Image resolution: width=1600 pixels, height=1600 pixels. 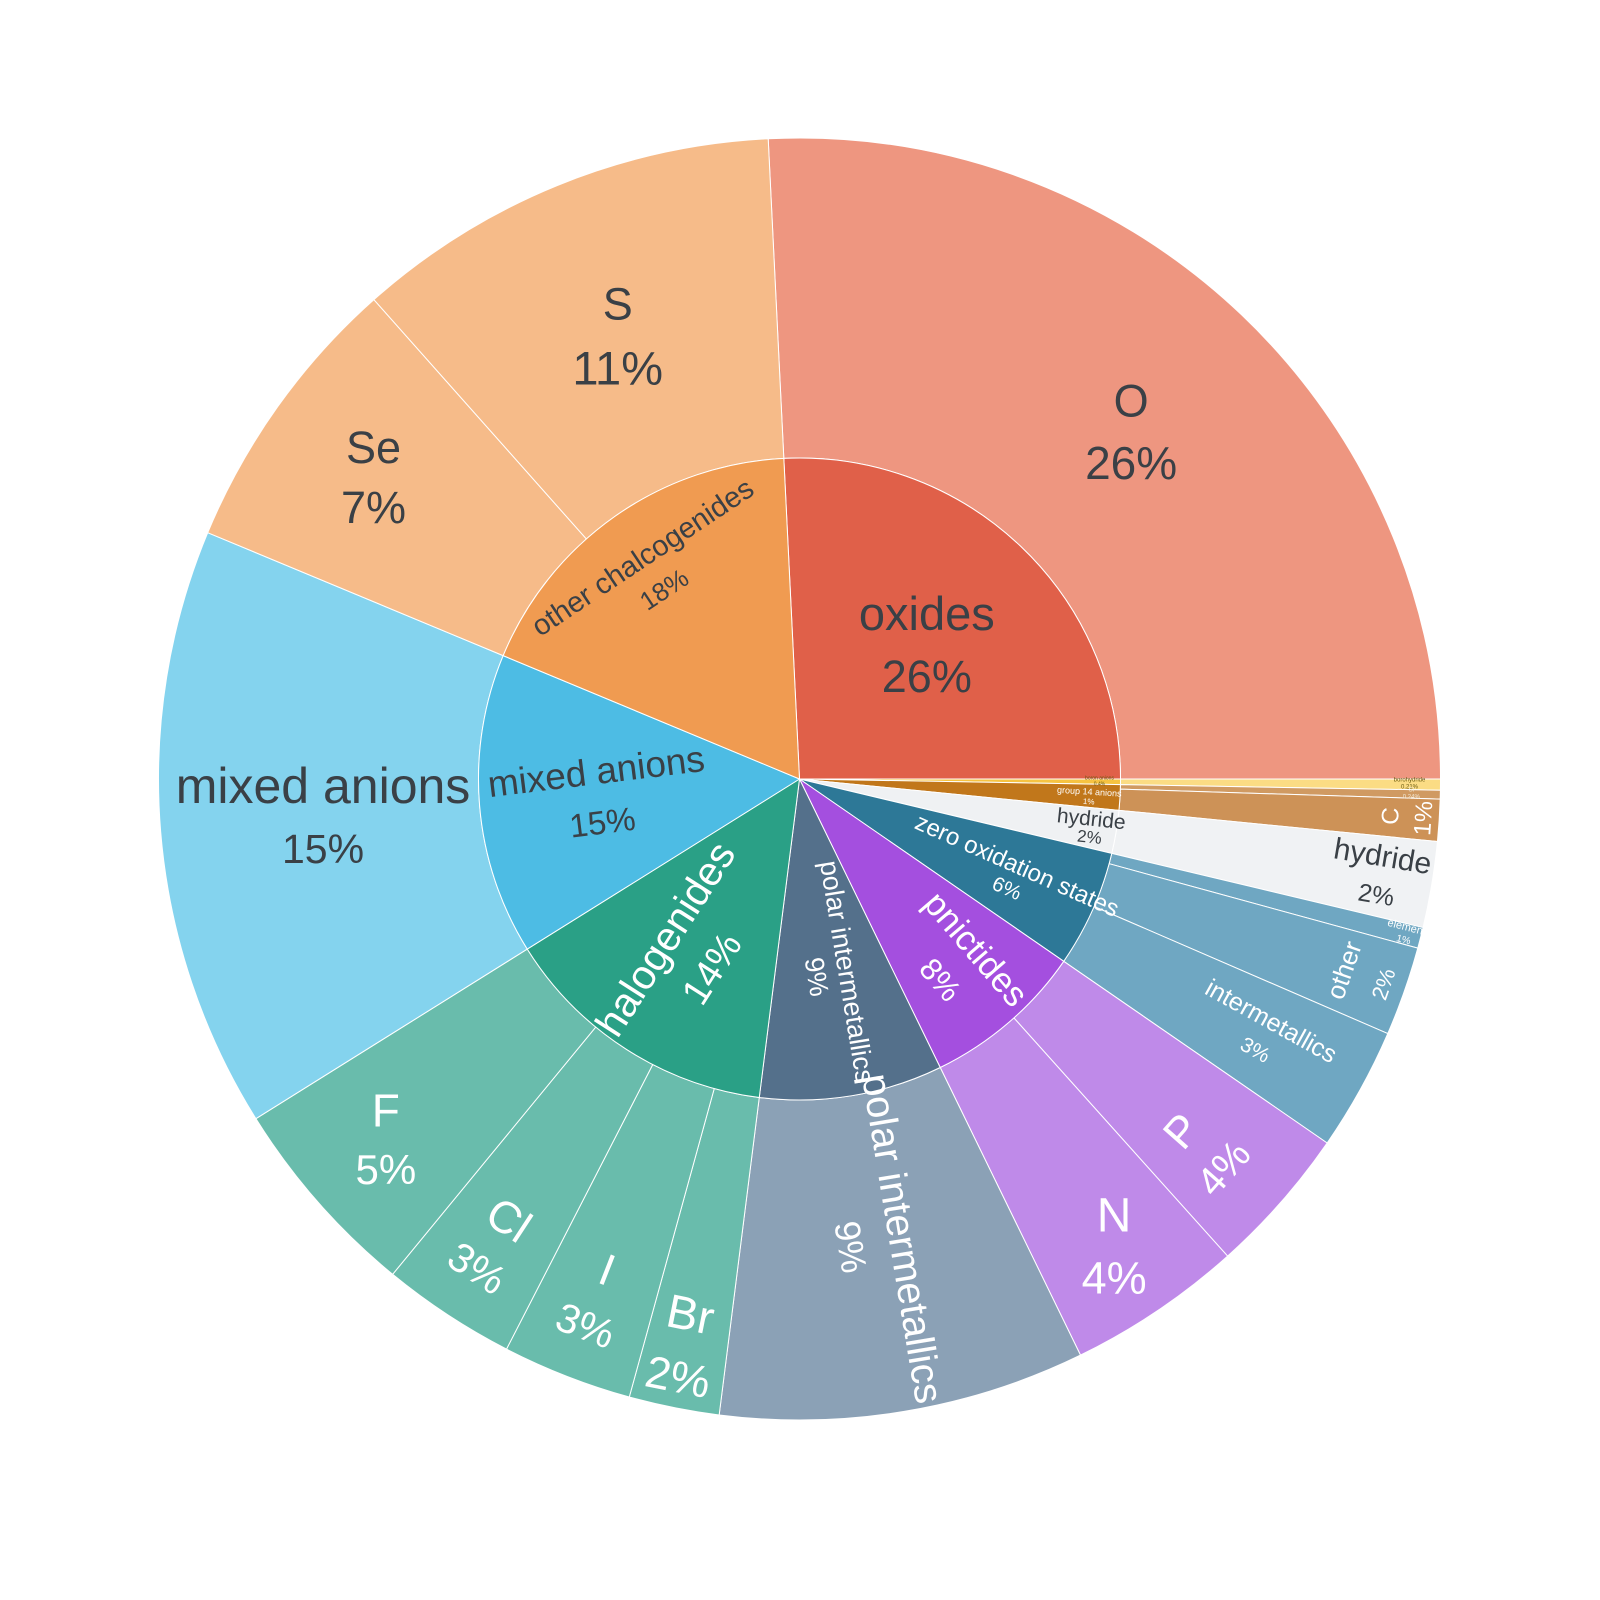 What do you see at coordinates (1114, 1216) in the screenshot?
I see `svg-text: N` at bounding box center [1114, 1216].